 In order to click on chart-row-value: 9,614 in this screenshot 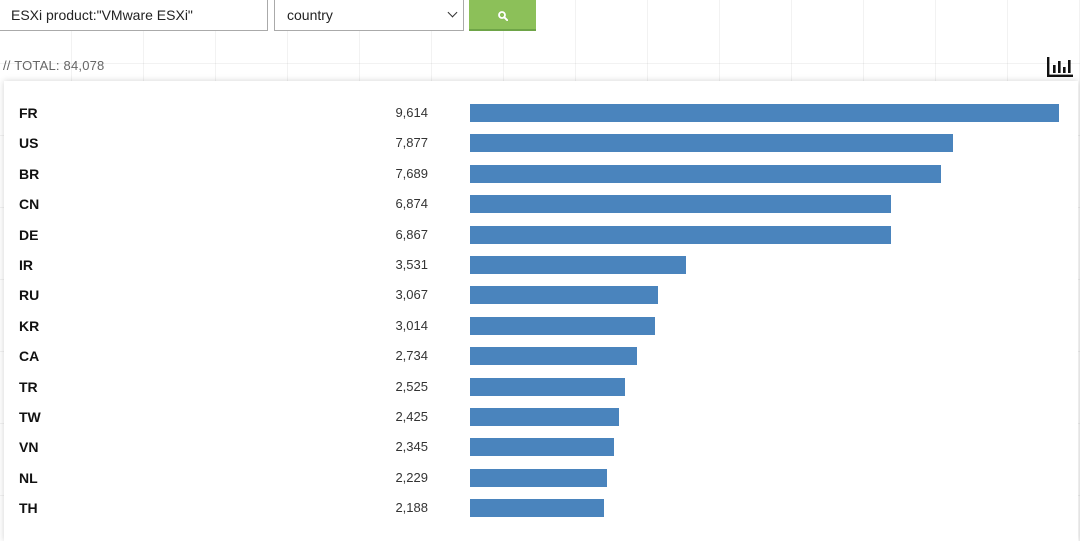, I will do `click(411, 112)`.